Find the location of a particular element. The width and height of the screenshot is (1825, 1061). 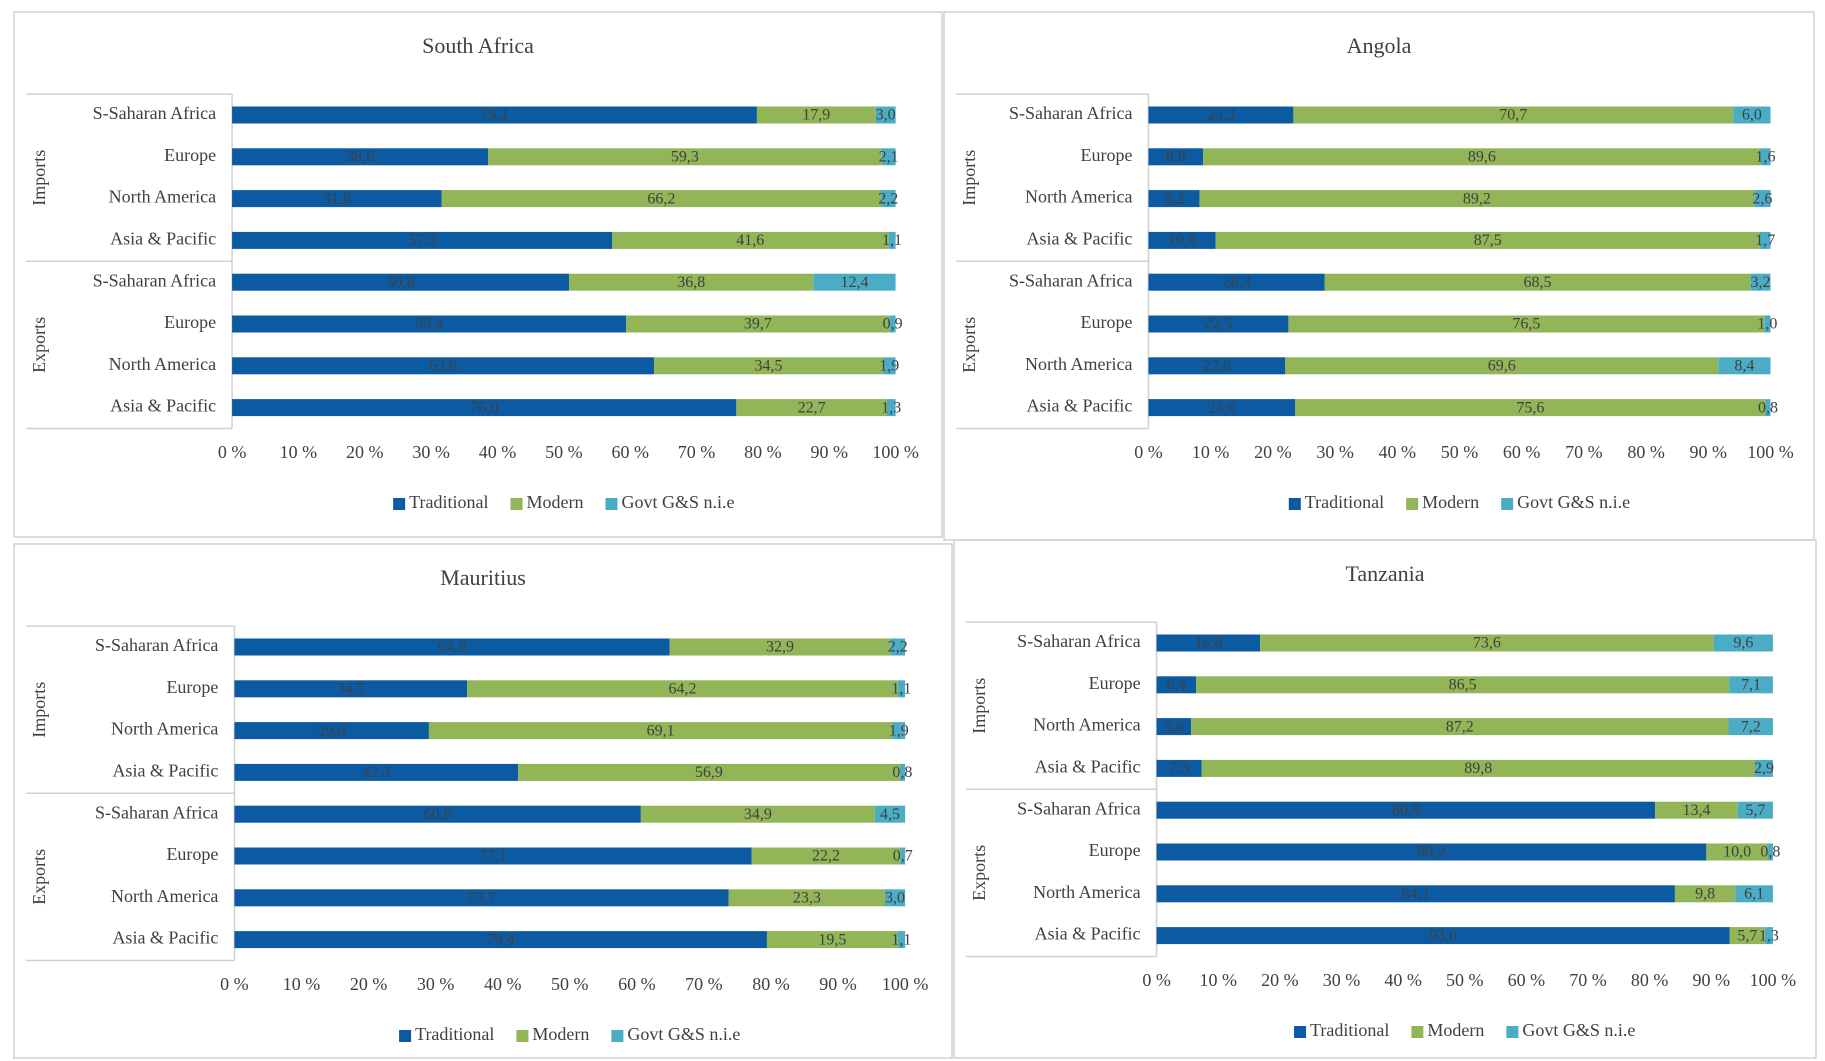

chart-title: South Africa is located at coordinates (478, 45).